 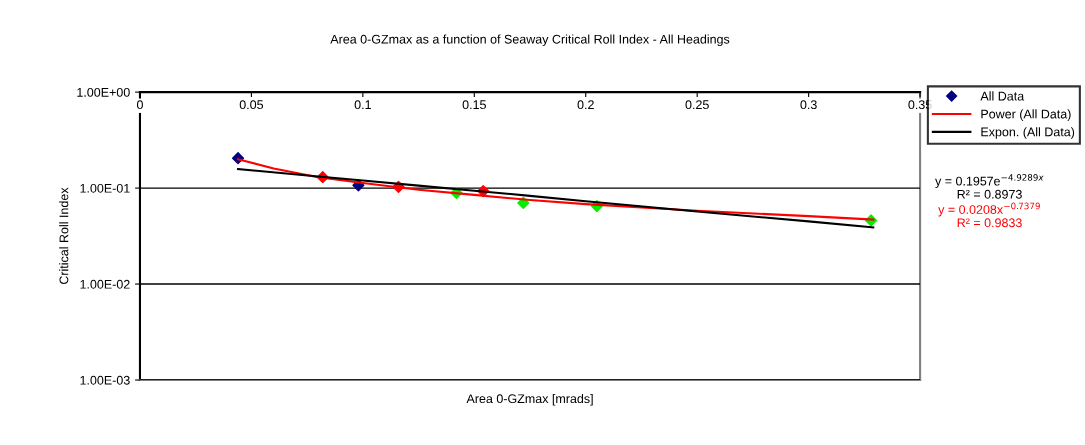 I want to click on x-tick-label: 0.3, so click(x=808, y=105).